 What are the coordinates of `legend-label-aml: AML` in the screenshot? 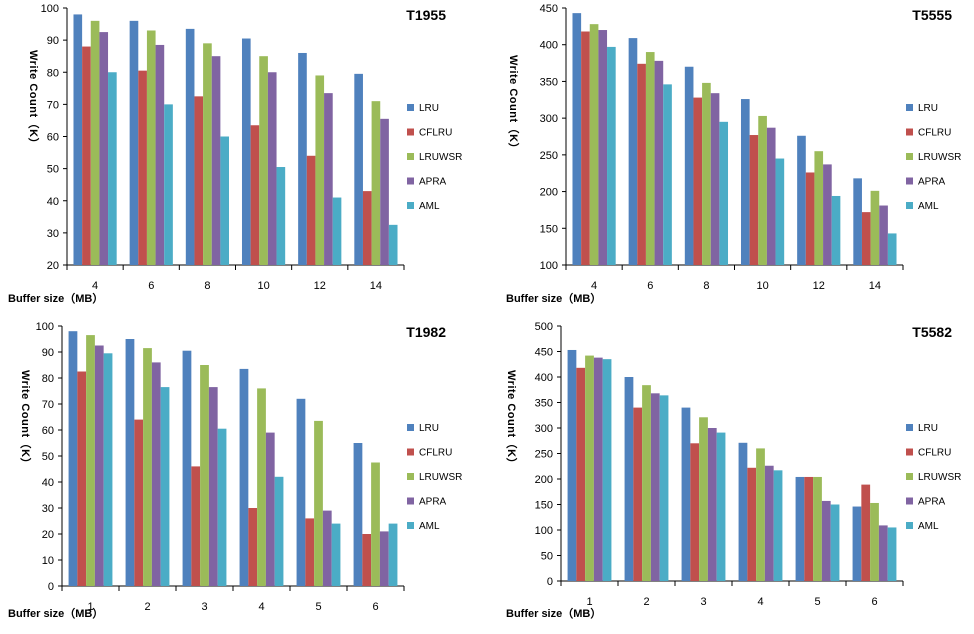 It's located at (928, 206).